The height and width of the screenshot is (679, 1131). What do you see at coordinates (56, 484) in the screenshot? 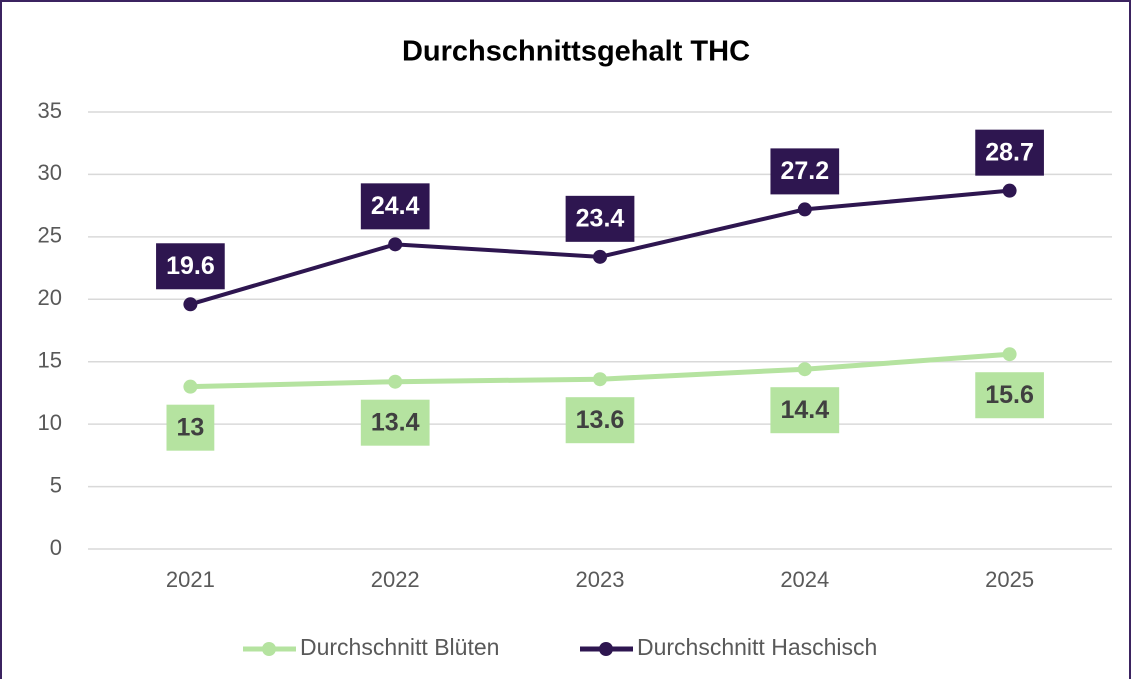
I see `y-tick-label: 5` at bounding box center [56, 484].